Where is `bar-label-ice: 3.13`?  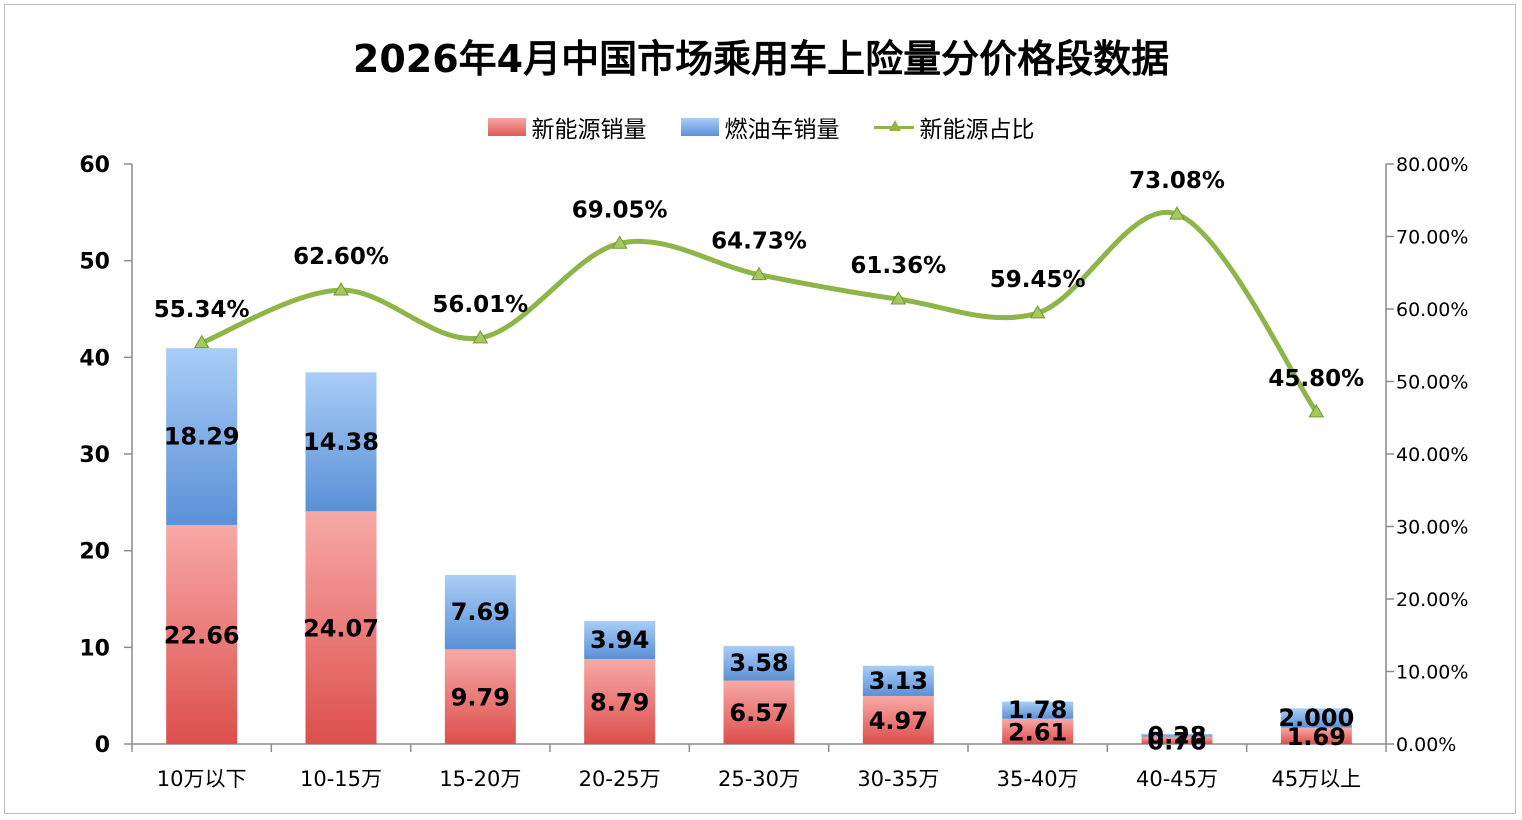
bar-label-ice: 3.13 is located at coordinates (898, 681).